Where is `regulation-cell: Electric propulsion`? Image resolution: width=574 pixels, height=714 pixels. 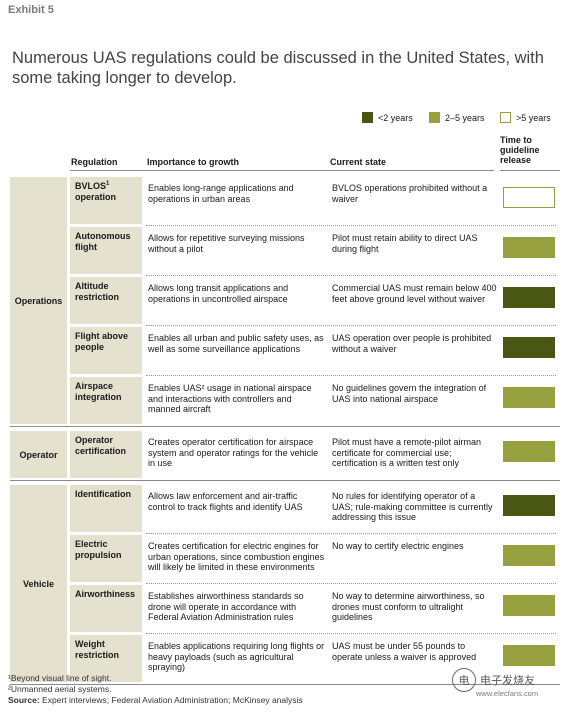
regulation-cell: Electric propulsion is located at coordinates (106, 558).